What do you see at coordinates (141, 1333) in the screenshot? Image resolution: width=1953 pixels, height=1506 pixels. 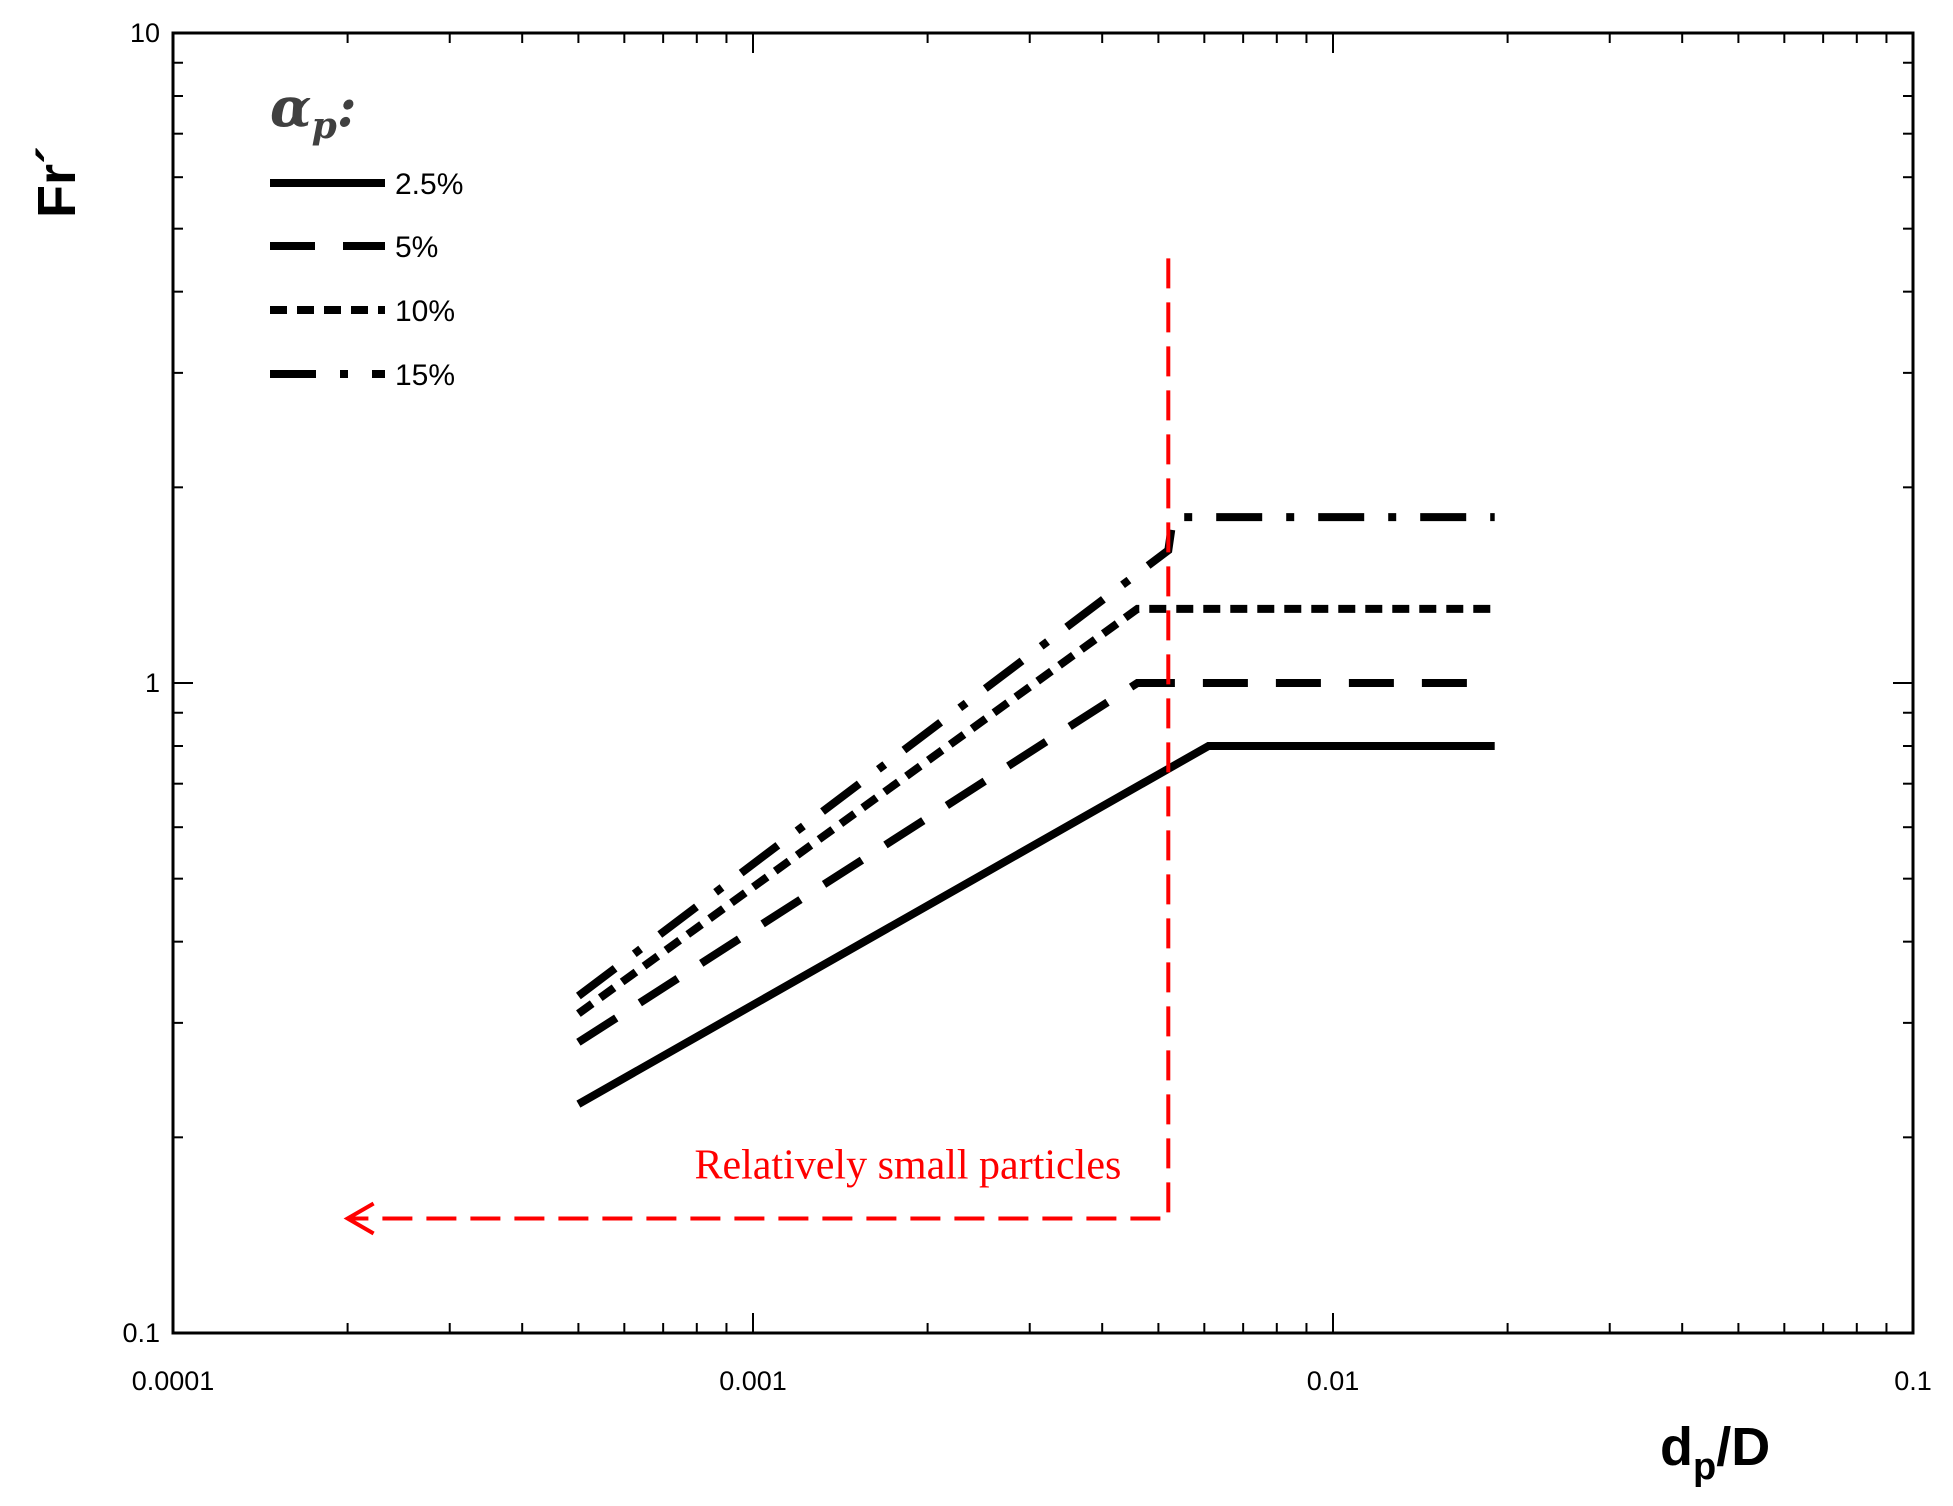 I see `y-tick-label: 0.1` at bounding box center [141, 1333].